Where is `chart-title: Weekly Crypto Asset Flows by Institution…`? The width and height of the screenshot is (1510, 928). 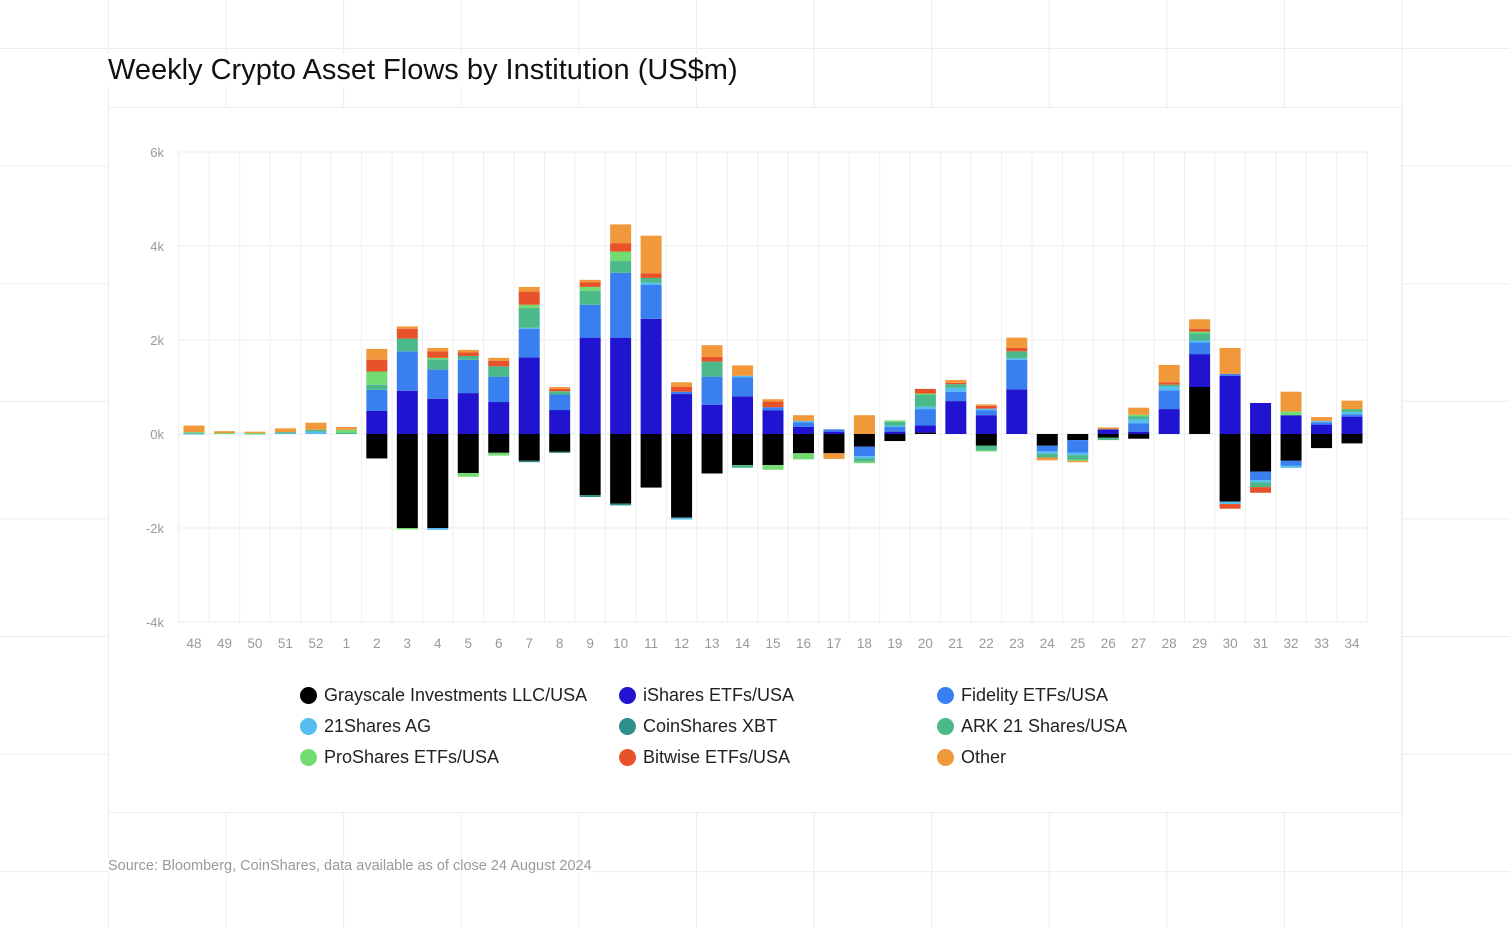 chart-title: Weekly Crypto Asset Flows by Institution… is located at coordinates (423, 70).